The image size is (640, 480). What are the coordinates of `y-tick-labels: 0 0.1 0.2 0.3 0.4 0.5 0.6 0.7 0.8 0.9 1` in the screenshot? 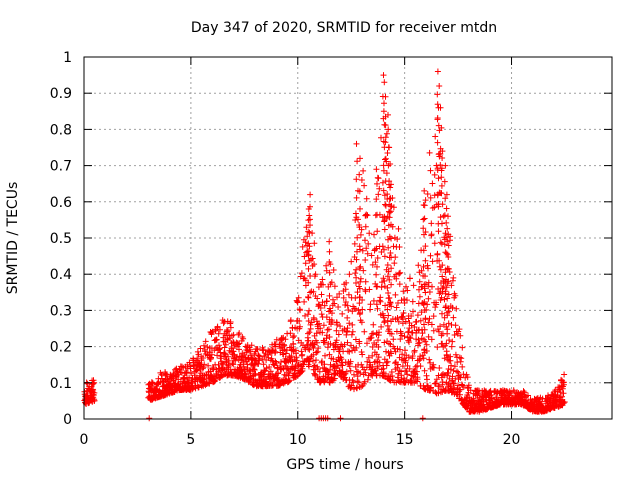 It's located at (61, 239).